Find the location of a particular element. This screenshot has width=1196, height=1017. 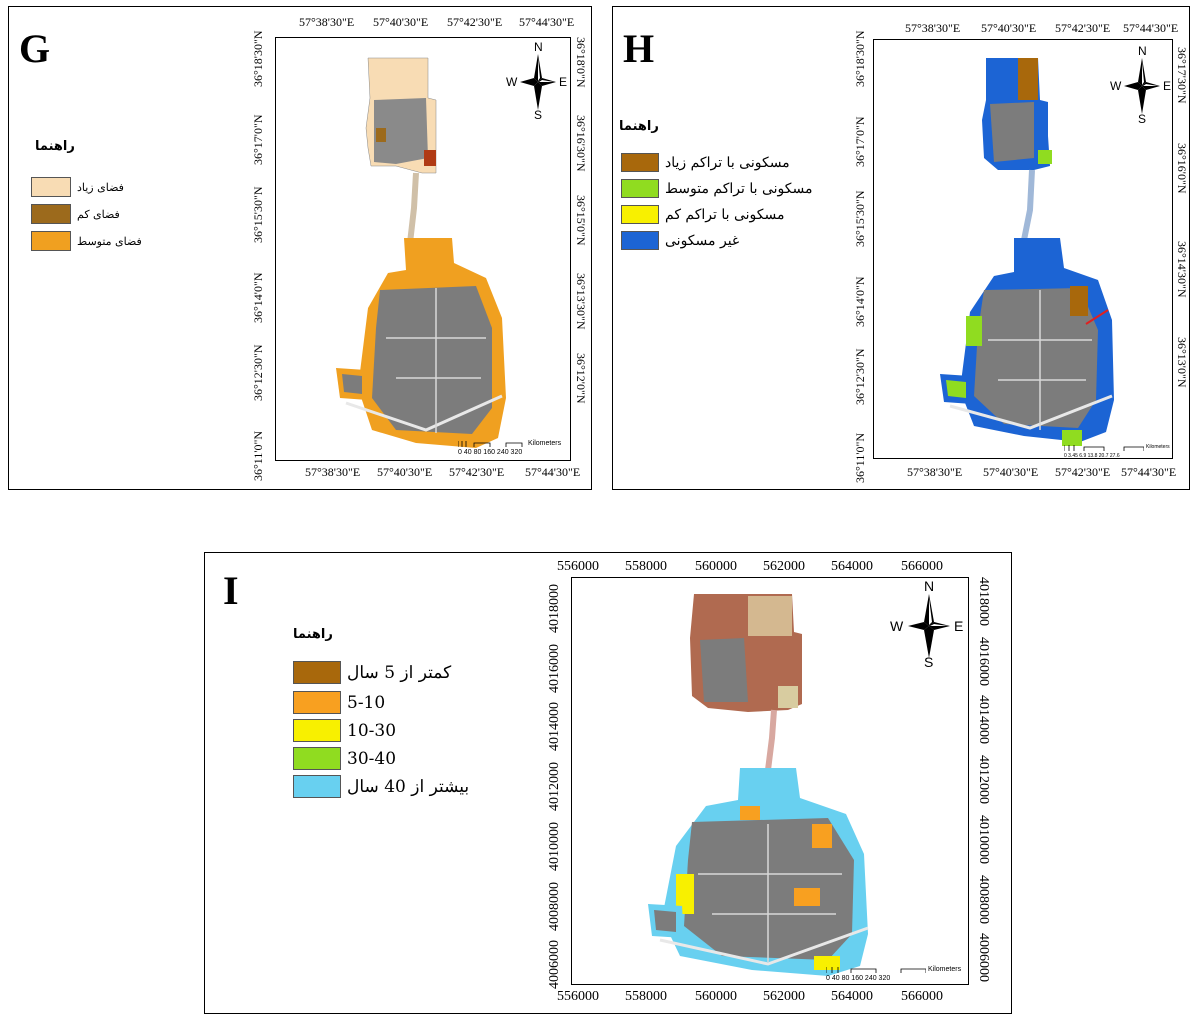

compass-n: N is located at coordinates (1142, 51).